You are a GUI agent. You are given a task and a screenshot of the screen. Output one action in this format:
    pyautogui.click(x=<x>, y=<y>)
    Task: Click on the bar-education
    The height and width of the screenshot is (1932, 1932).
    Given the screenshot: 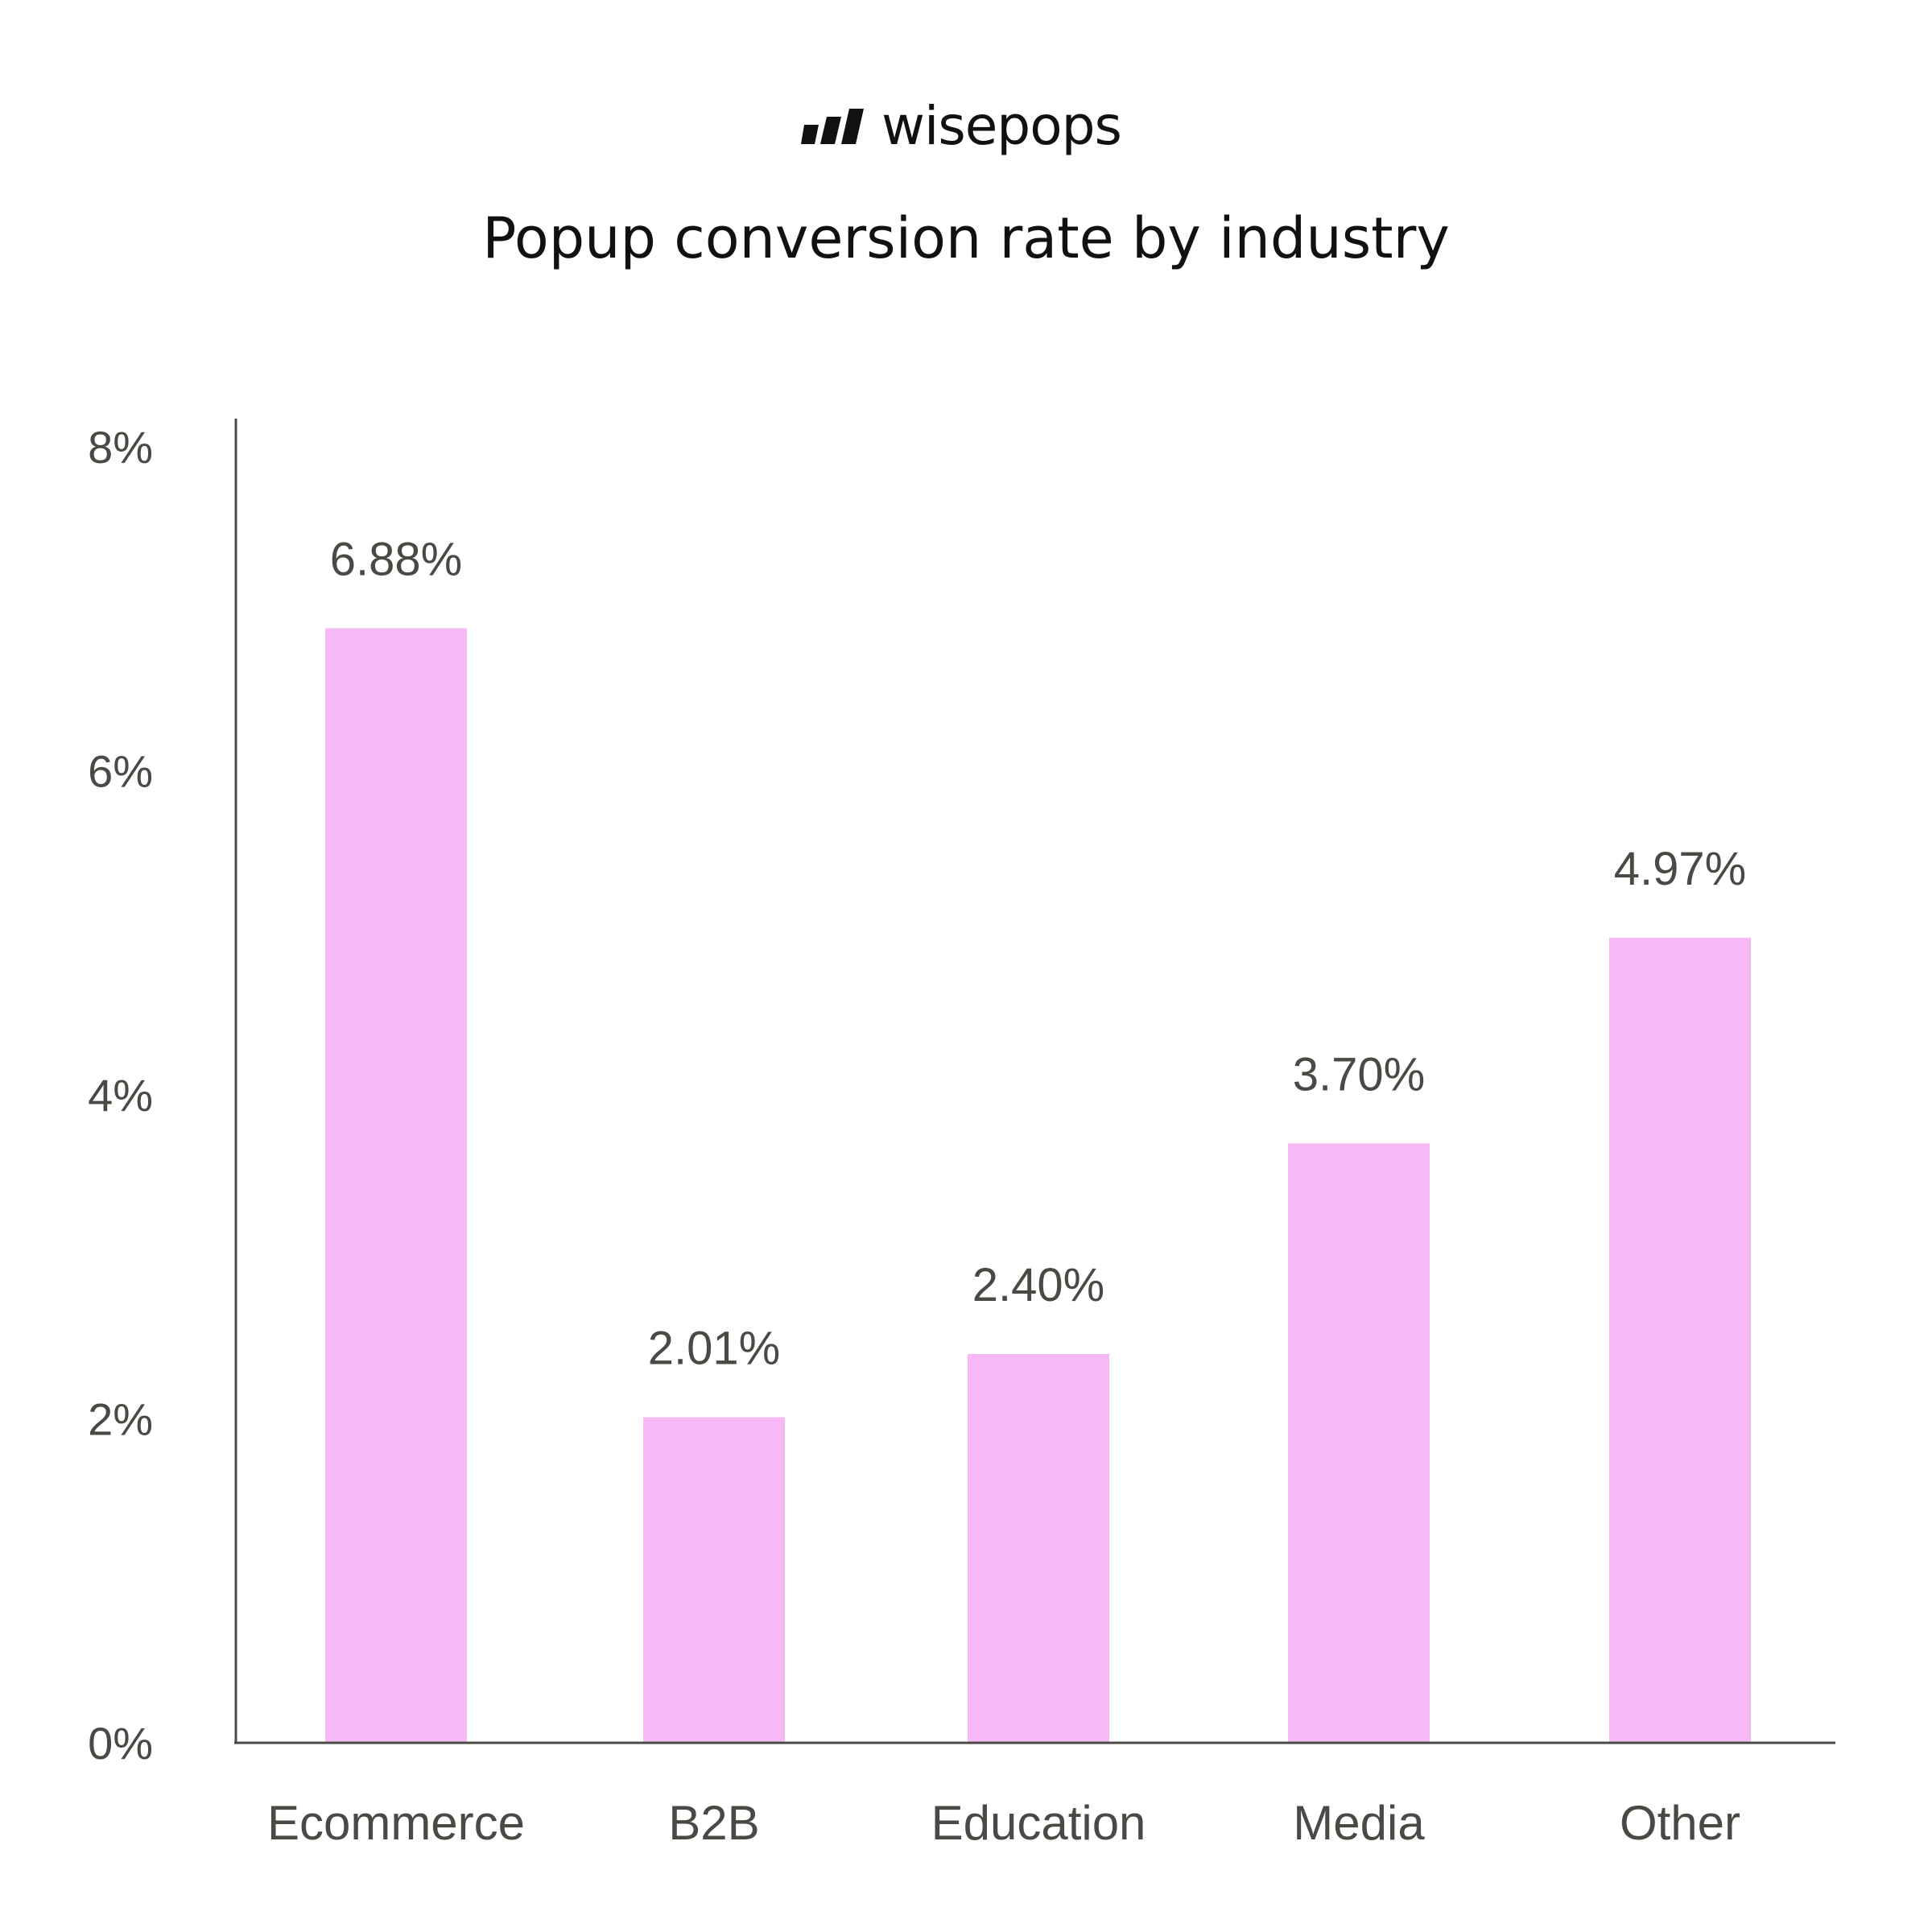 What is the action you would take?
    pyautogui.click(x=1038, y=1548)
    